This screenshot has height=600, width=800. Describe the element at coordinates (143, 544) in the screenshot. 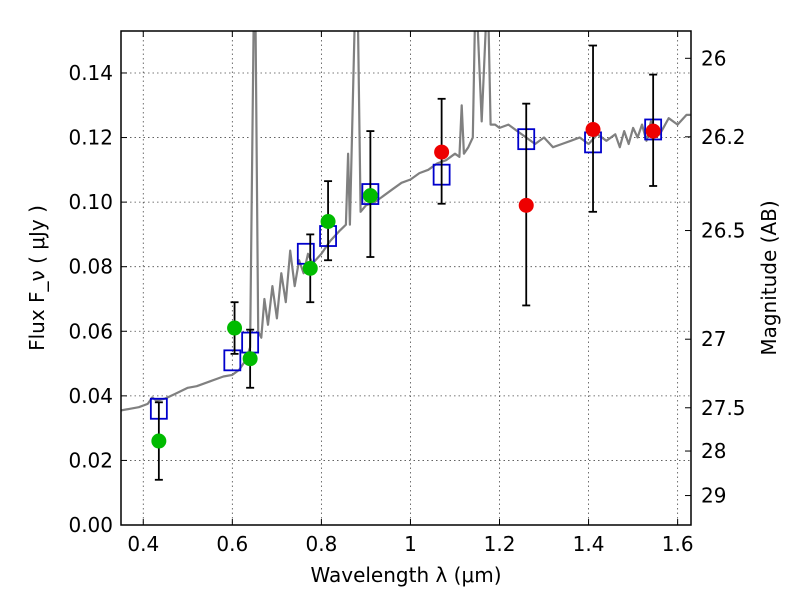

I see `x-tick-label: 0.4` at that location.